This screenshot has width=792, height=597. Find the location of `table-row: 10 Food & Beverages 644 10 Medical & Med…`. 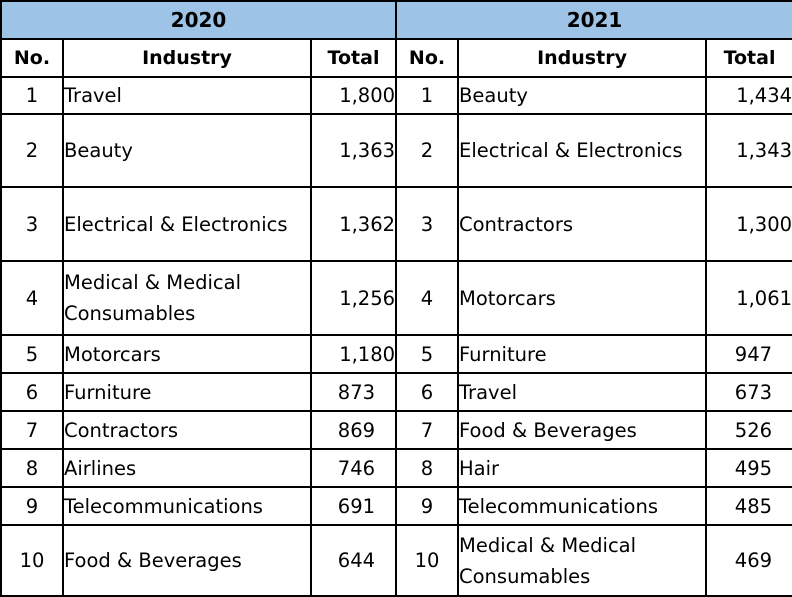

table-row: 10 Food & Beverages 644 10 Medical & Med… is located at coordinates (396, 560).